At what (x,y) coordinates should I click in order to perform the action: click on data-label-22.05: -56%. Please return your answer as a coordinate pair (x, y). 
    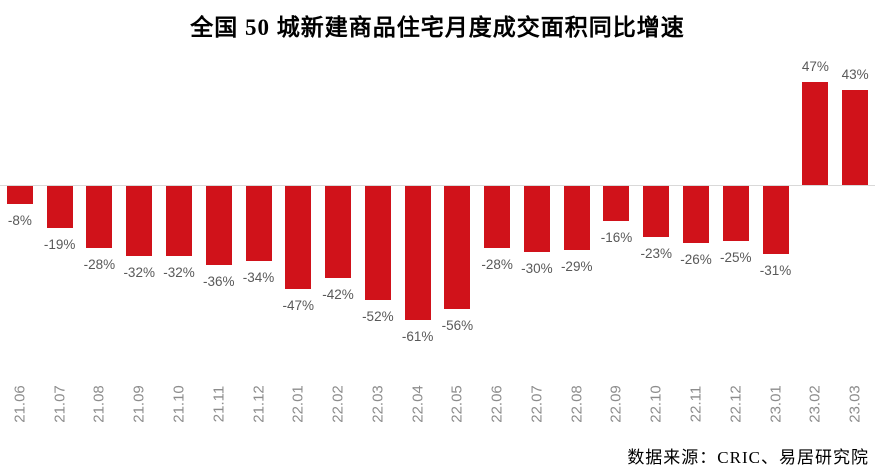
    Looking at the image, I should click on (457, 326).